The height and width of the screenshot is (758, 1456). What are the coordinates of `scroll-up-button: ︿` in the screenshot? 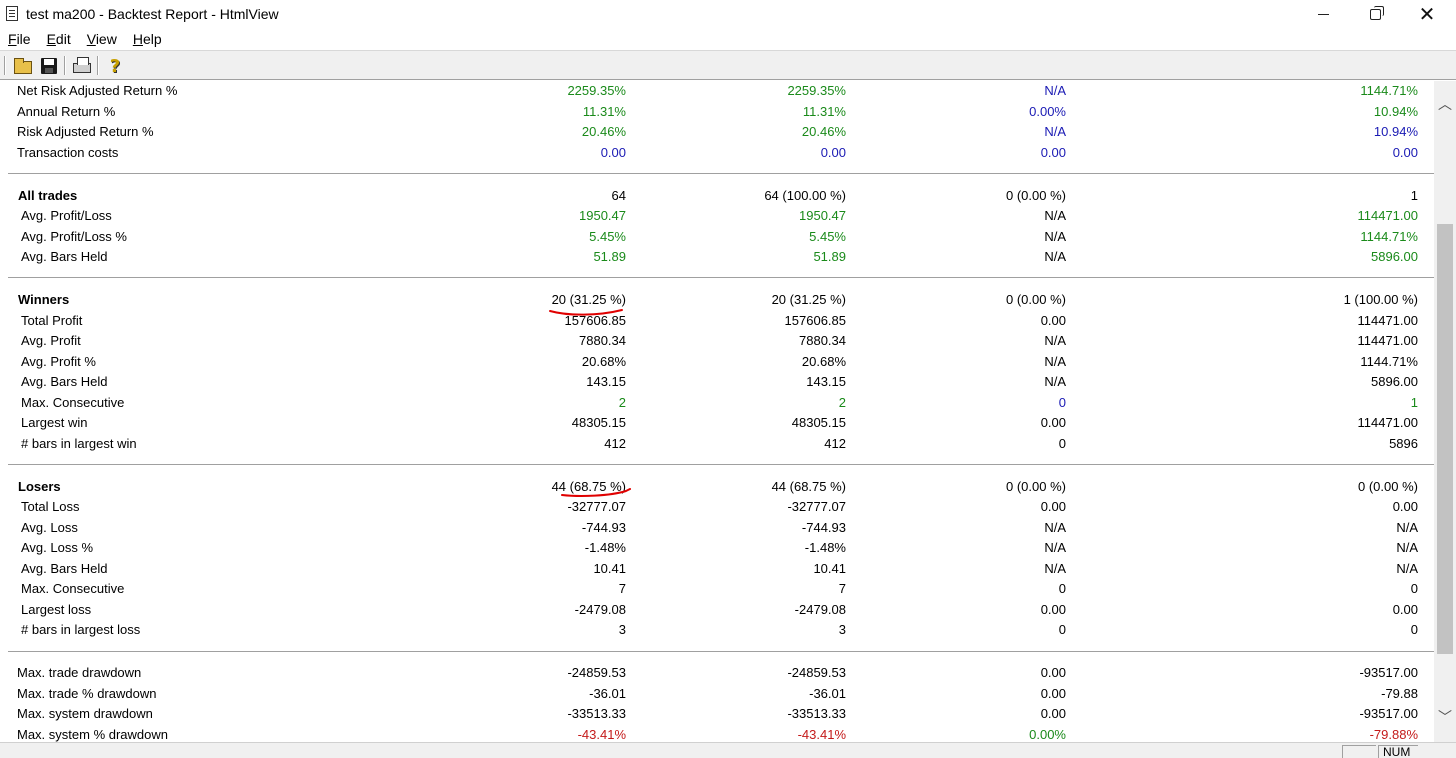 It's located at (1445, 104).